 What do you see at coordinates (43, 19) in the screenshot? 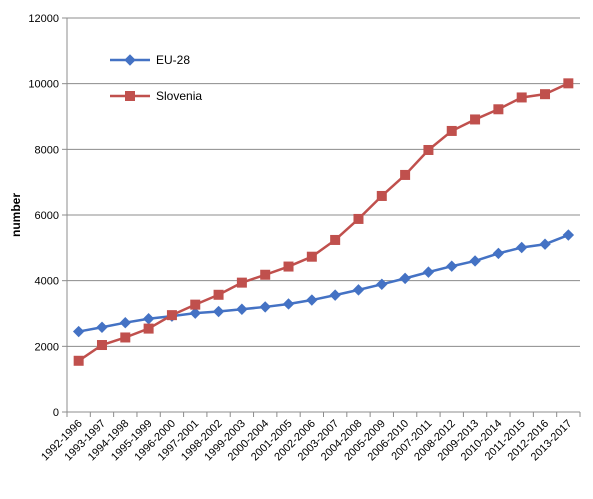
I see `y-tick-label: 12000` at bounding box center [43, 19].